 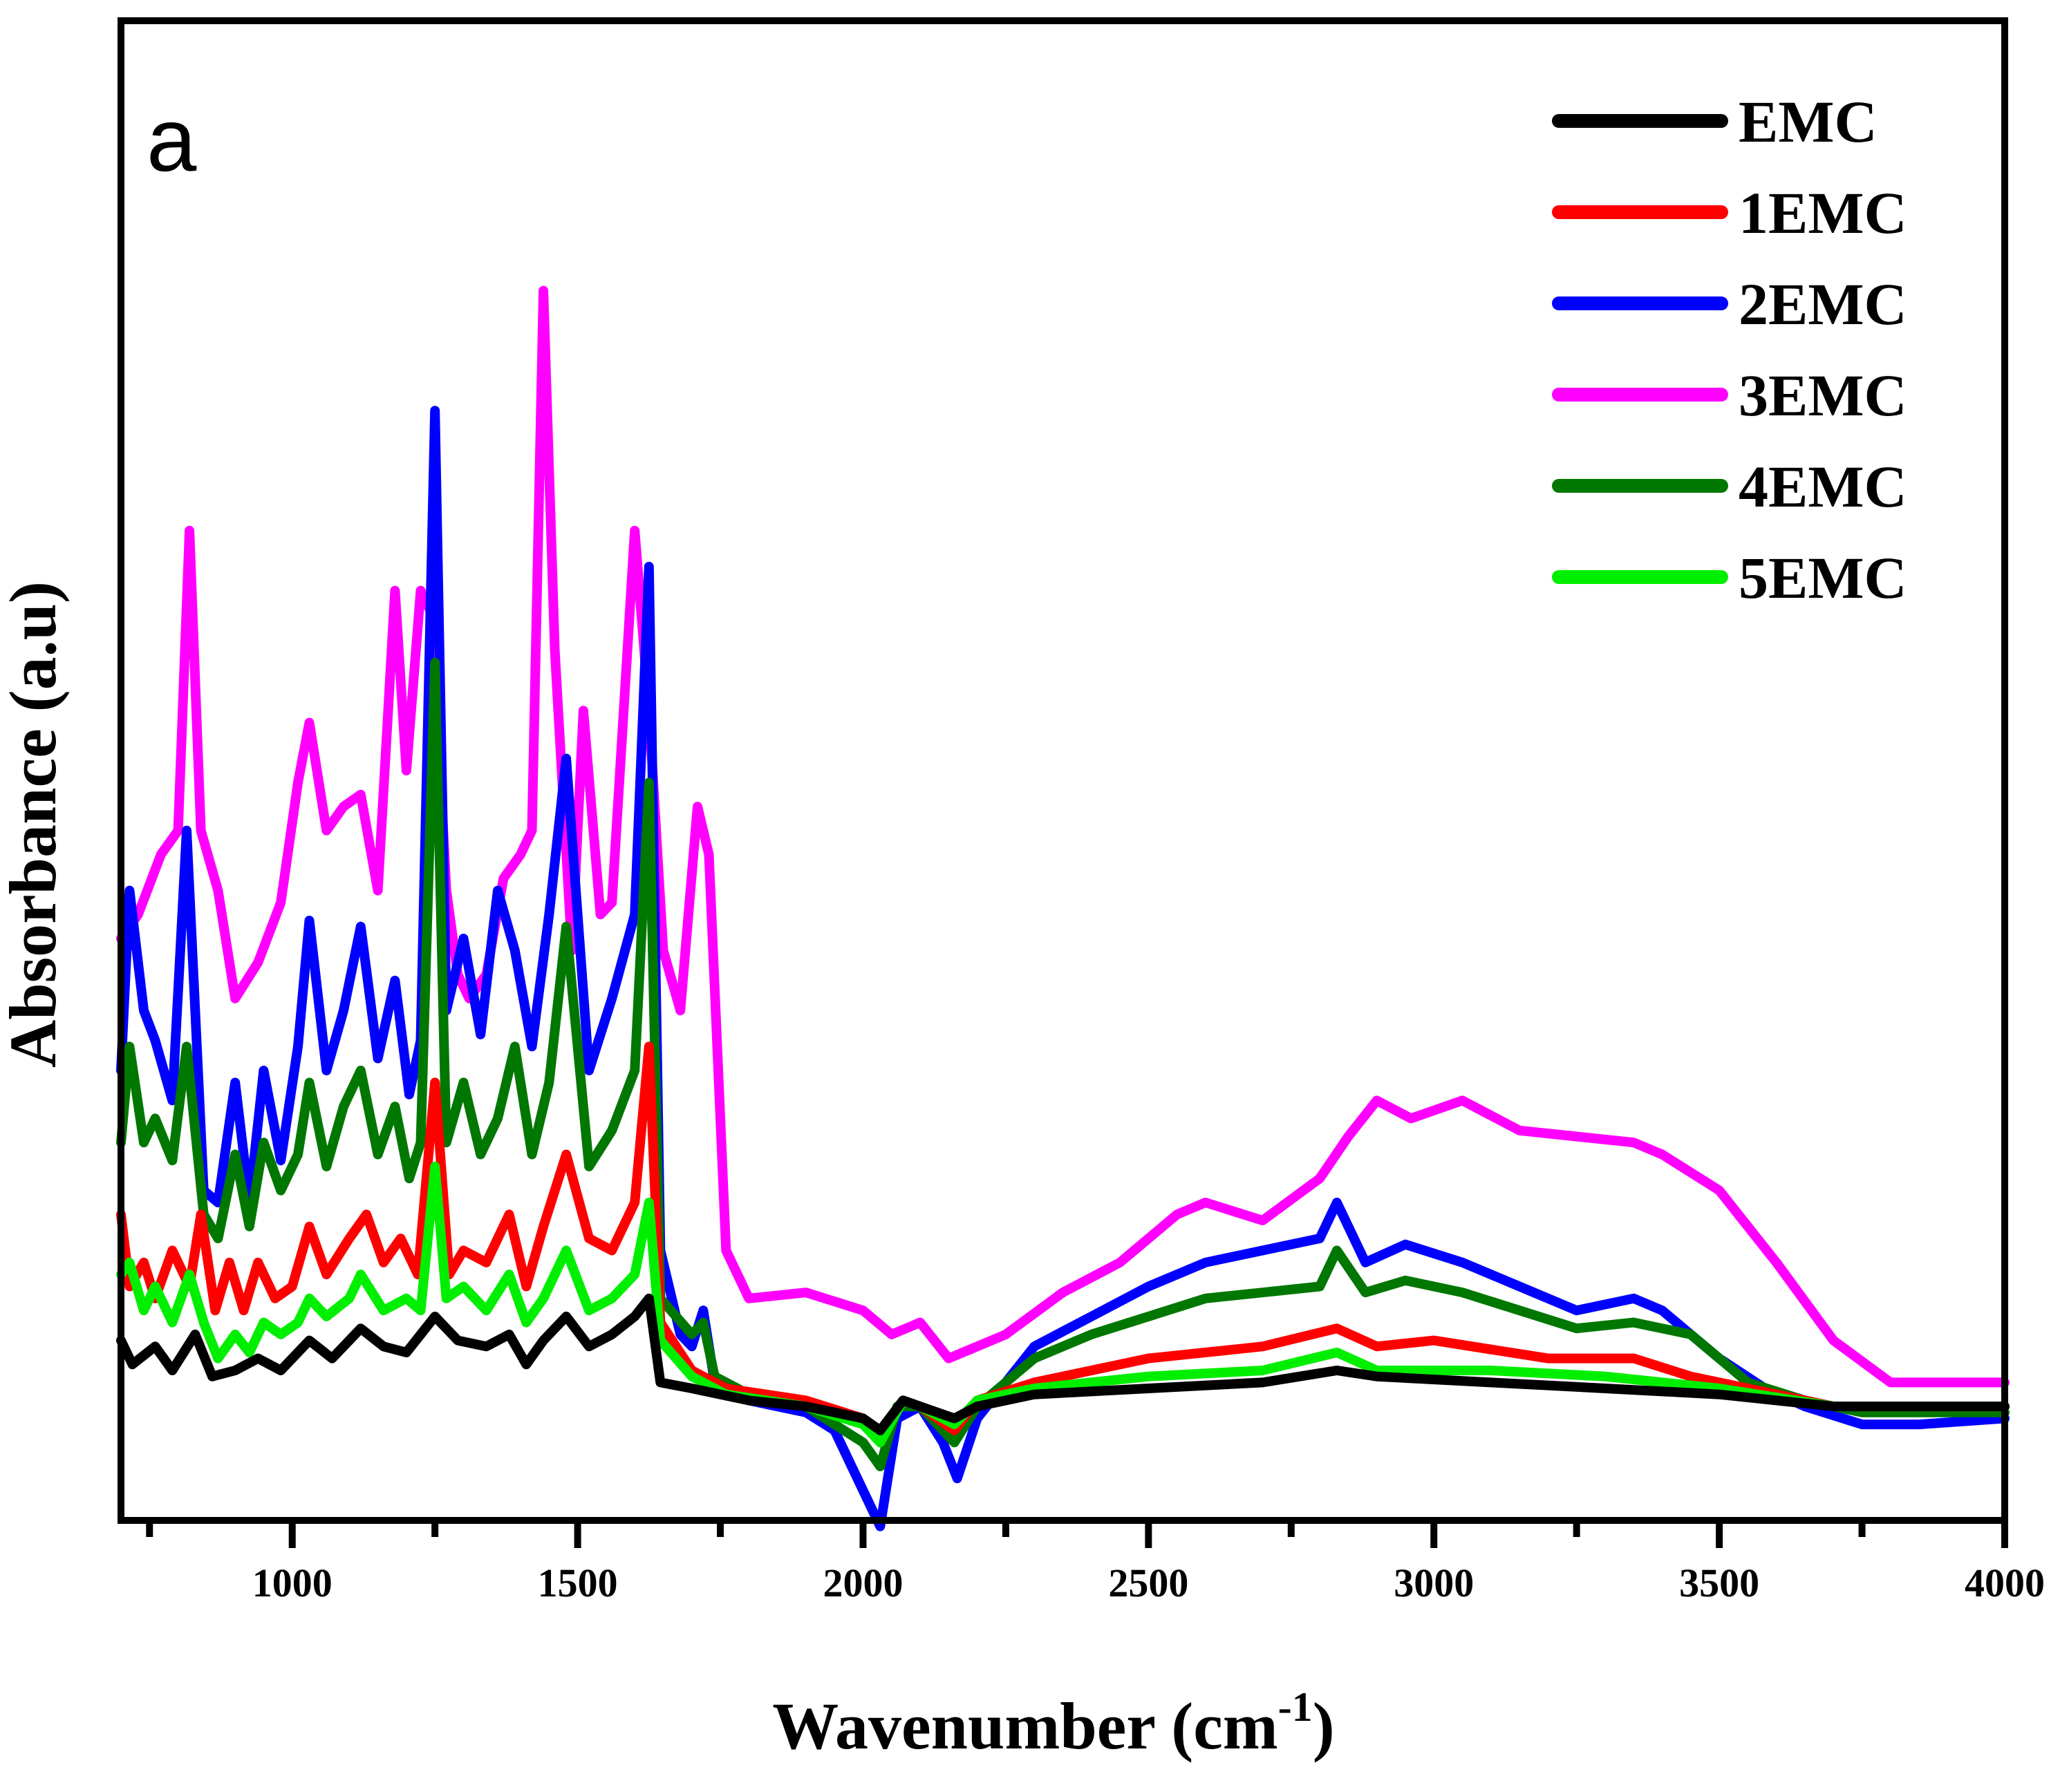 I want to click on x-tick-label: 2500, so click(x=1148, y=1583).